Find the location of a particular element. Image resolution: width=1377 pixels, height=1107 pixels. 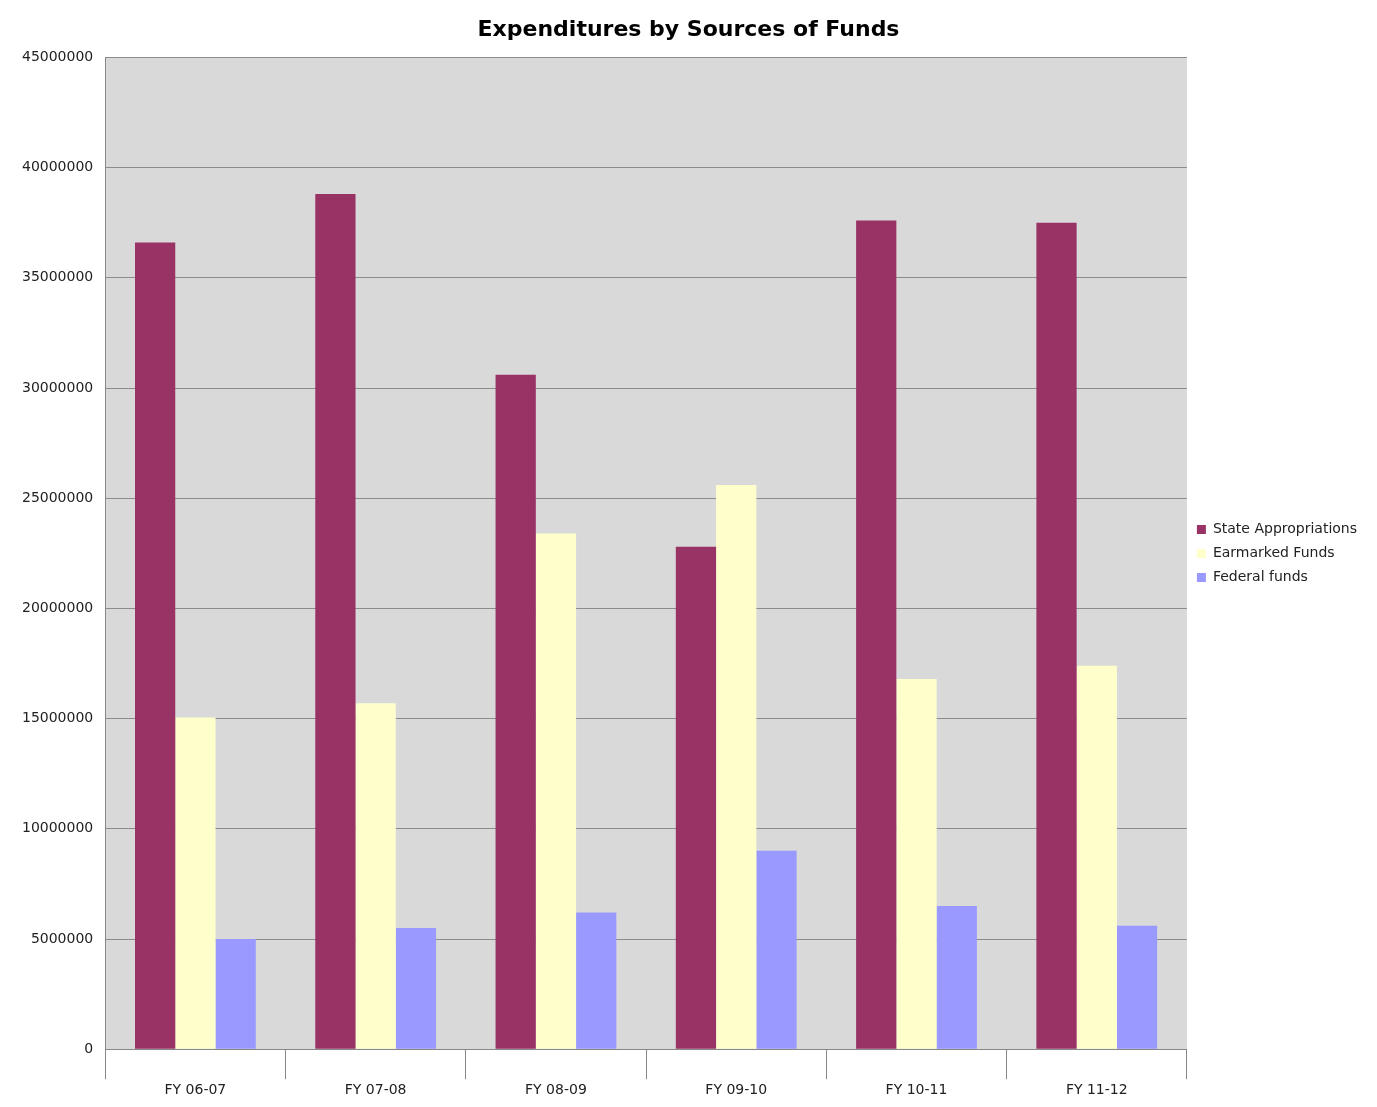

y-tick-label: 10000000 is located at coordinates (57, 827).